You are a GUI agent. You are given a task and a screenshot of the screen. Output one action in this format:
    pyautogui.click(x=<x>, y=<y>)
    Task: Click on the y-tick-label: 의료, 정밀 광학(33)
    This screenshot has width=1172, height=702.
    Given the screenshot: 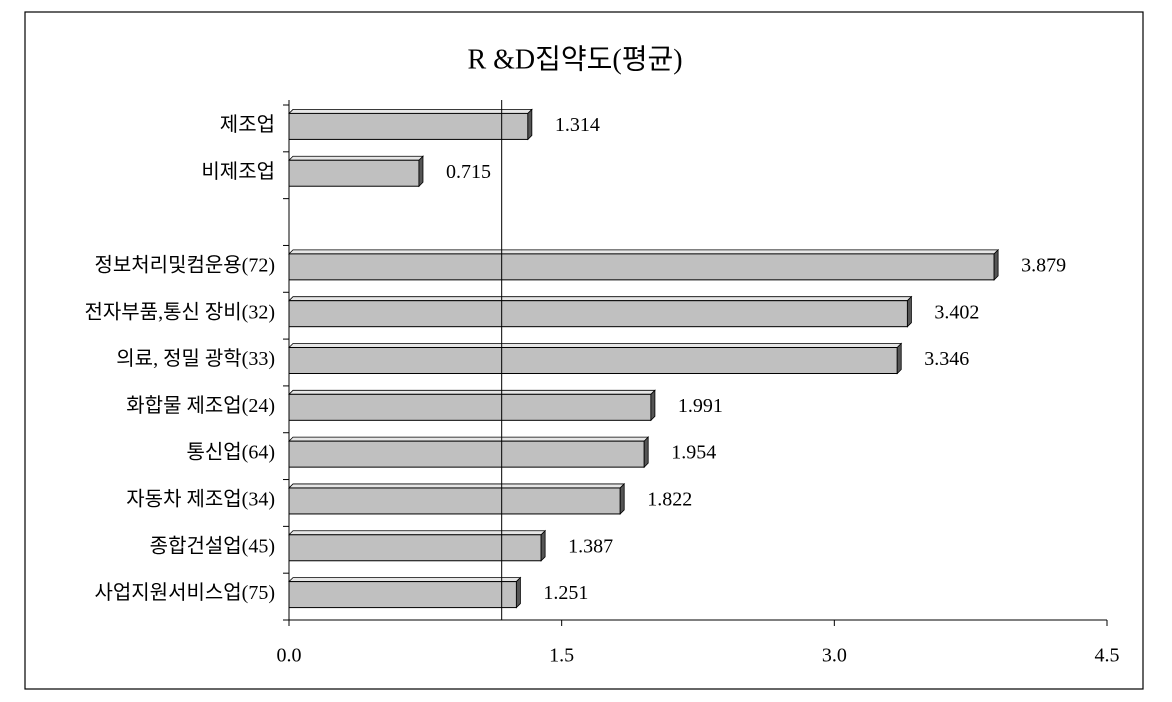 What is the action you would take?
    pyautogui.click(x=195, y=358)
    